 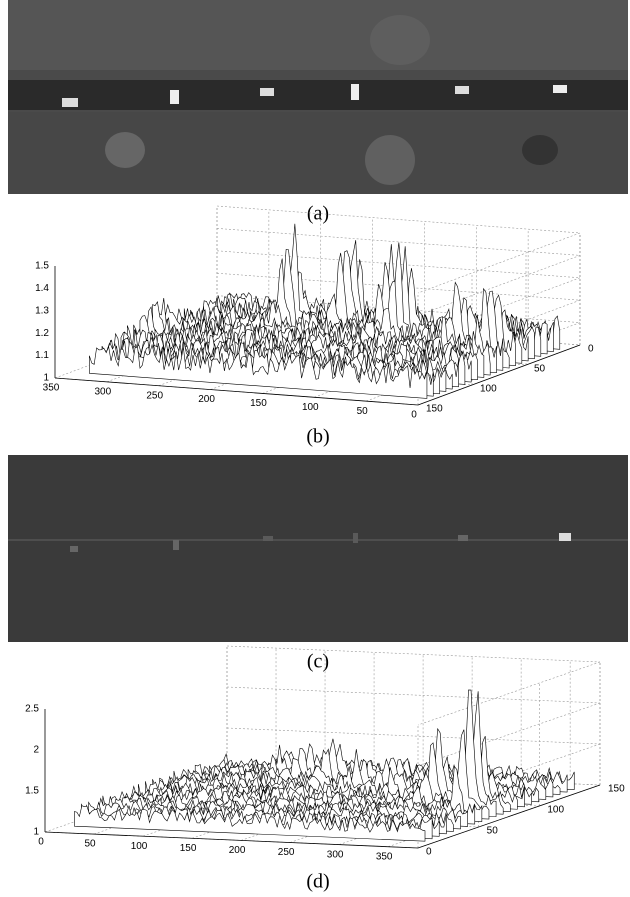 I want to click on z-tick-label: 1.3, so click(x=42, y=310).